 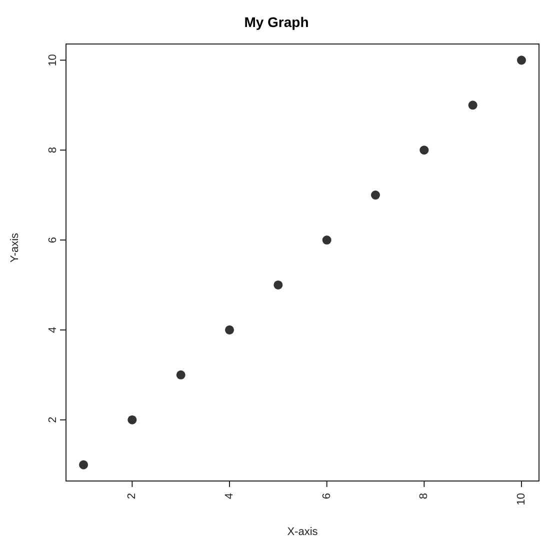 What do you see at coordinates (132, 496) in the screenshot?
I see `x-tick-label: 2` at bounding box center [132, 496].